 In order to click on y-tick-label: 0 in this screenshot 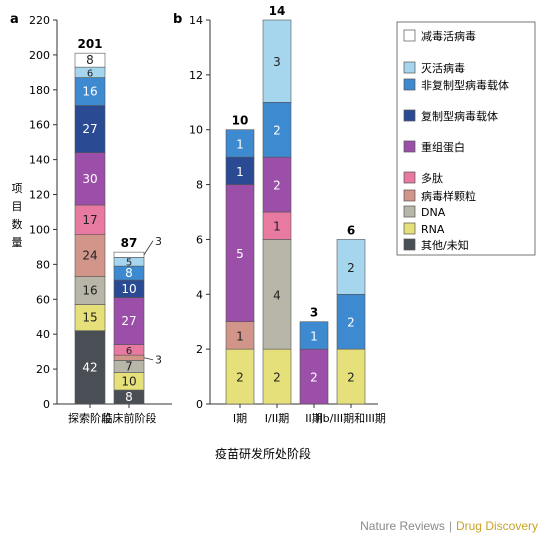, I will do `click(199, 404)`.